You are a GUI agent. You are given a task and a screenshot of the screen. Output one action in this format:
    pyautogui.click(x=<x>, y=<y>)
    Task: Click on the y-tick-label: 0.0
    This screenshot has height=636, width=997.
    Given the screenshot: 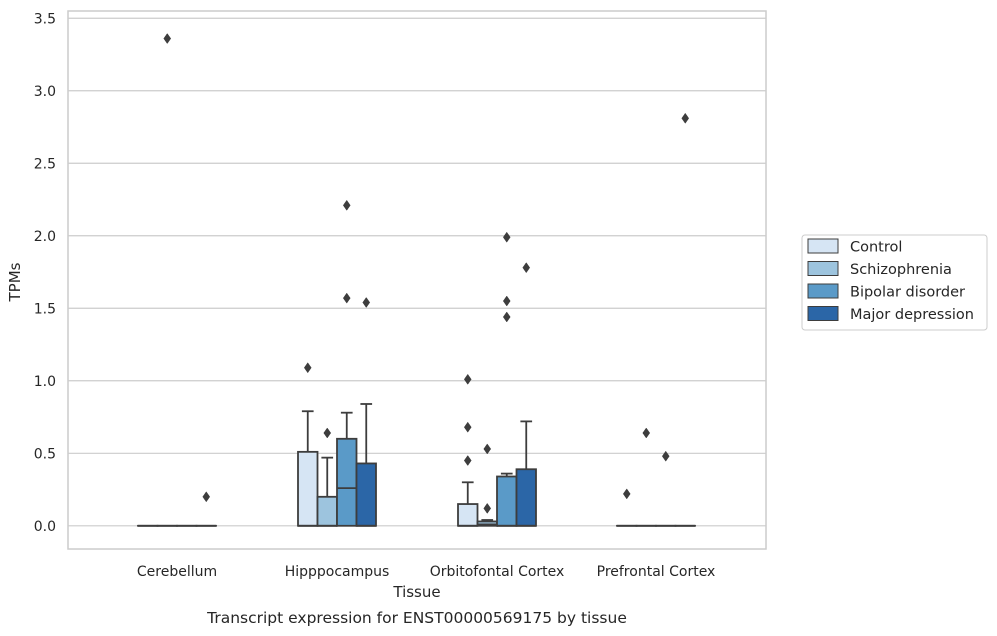 What is the action you would take?
    pyautogui.click(x=45, y=527)
    